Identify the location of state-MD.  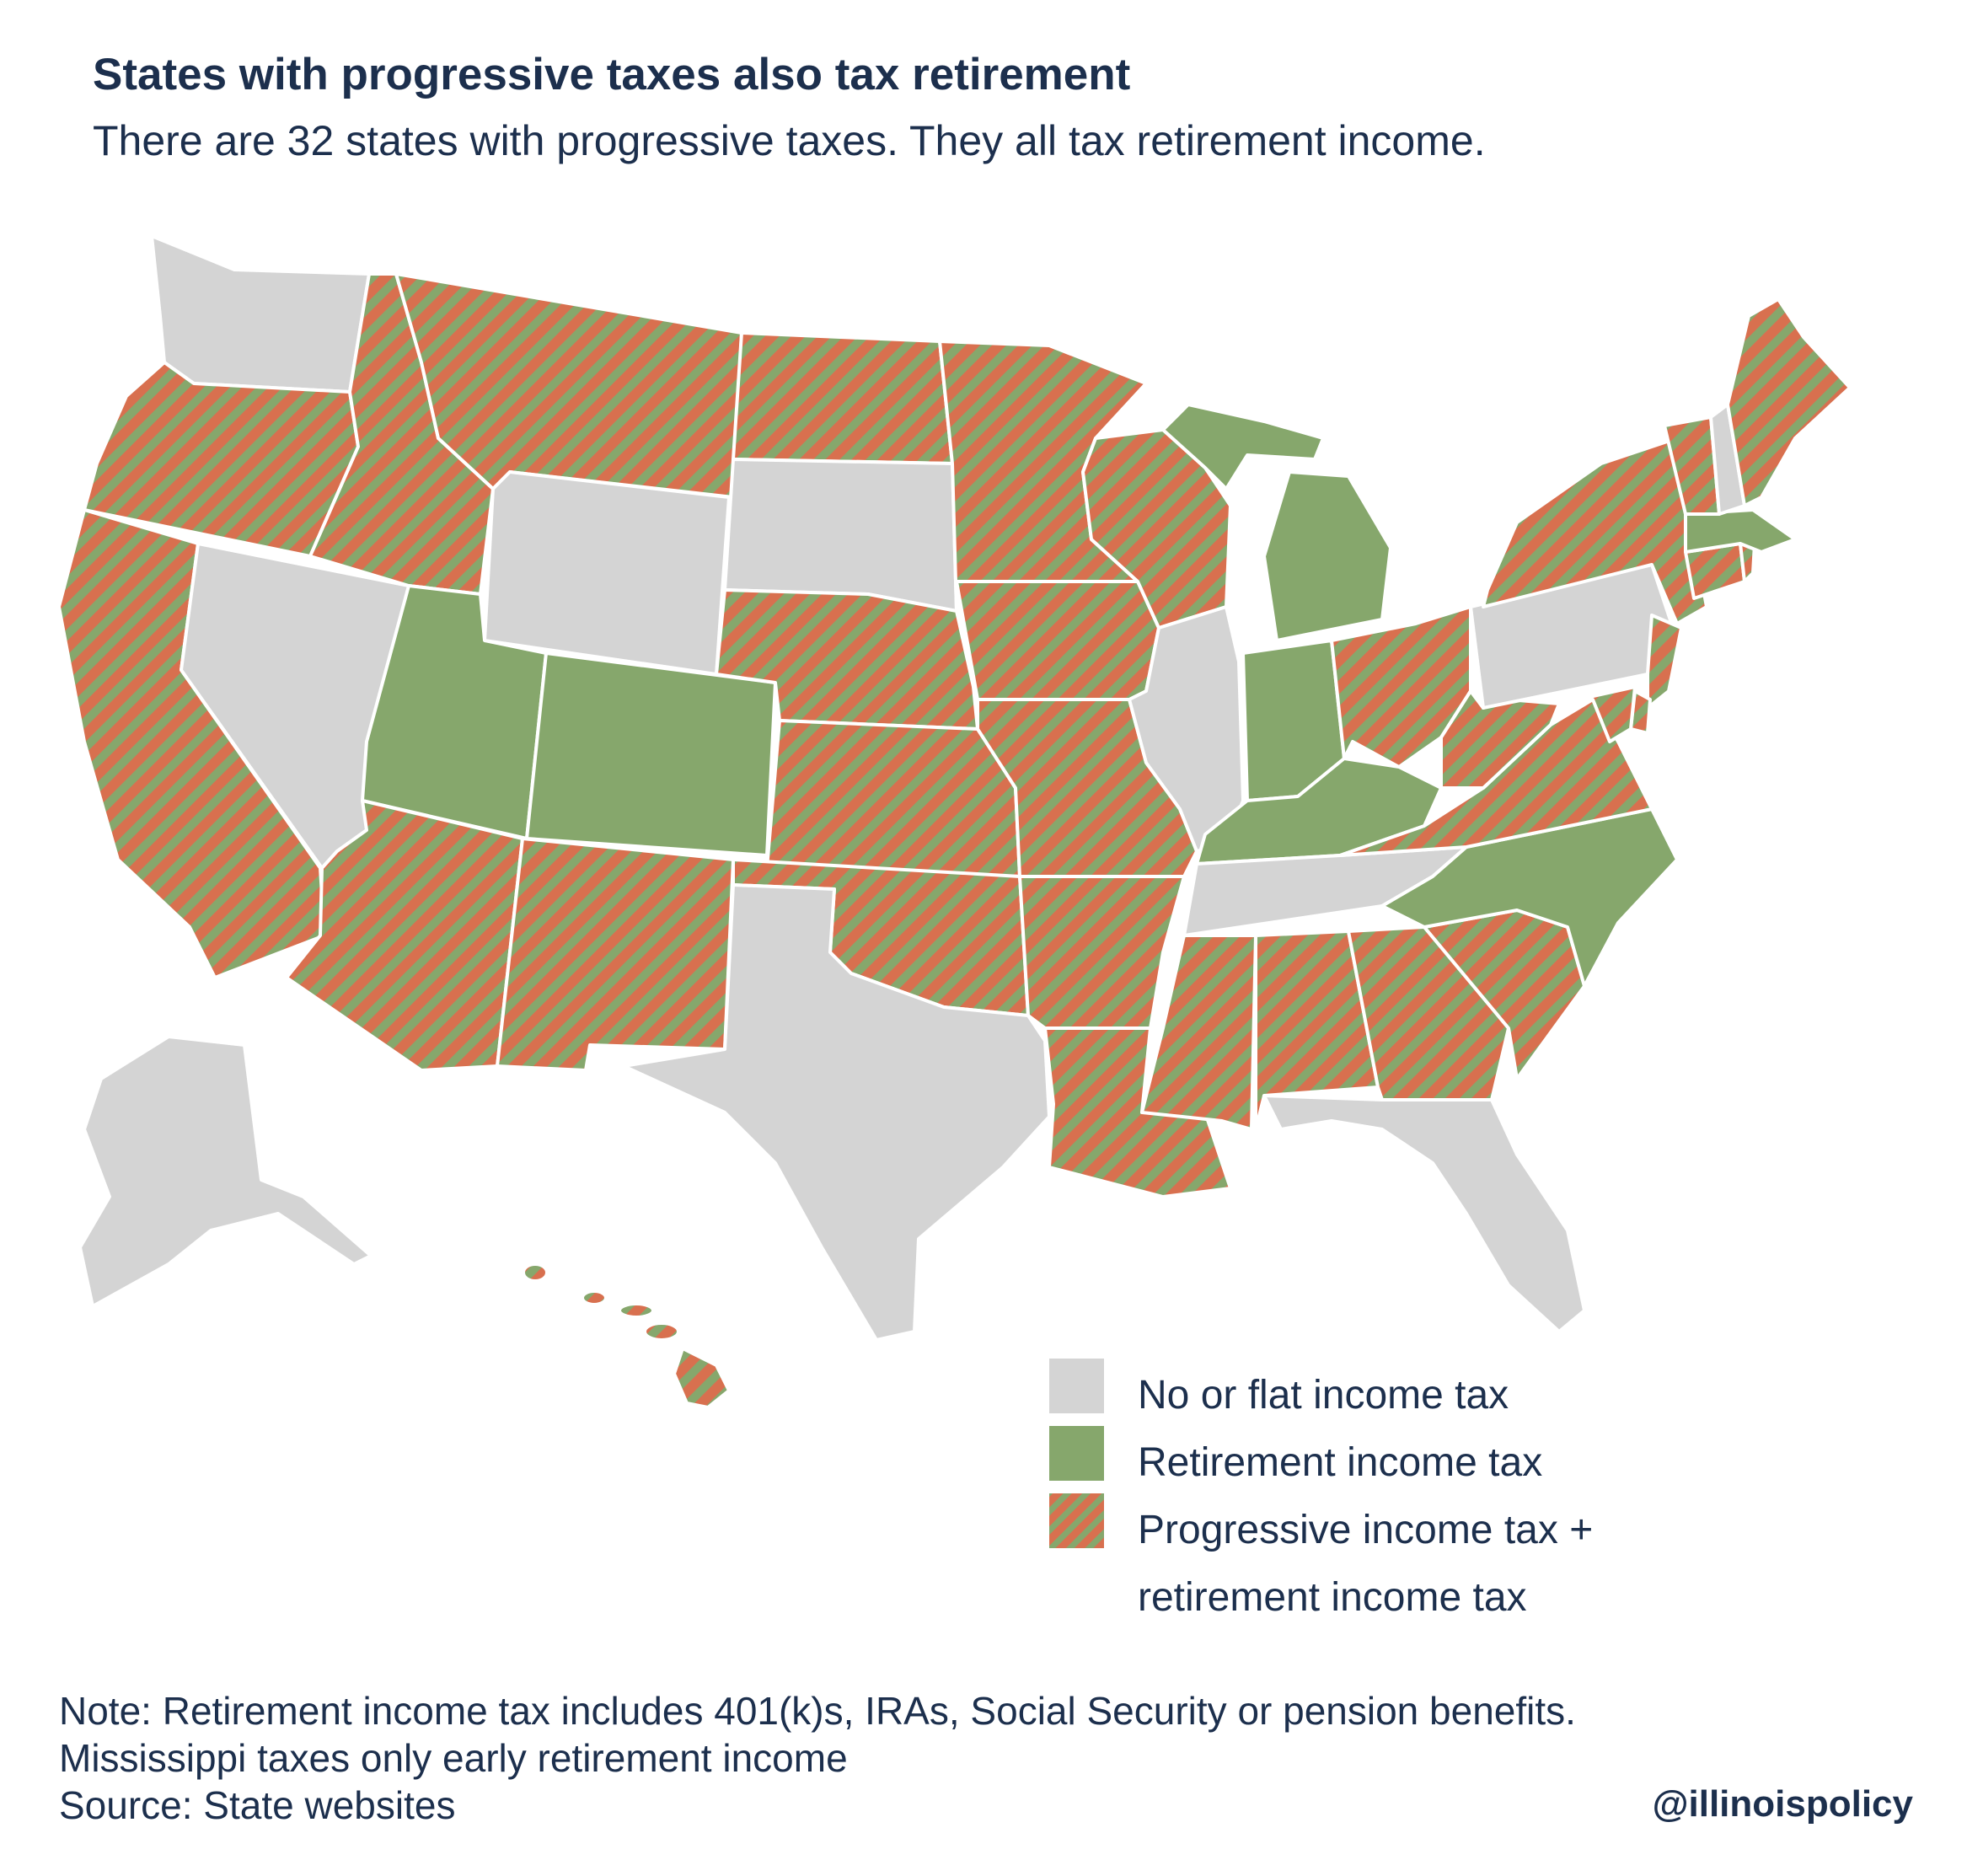
(1597, 714).